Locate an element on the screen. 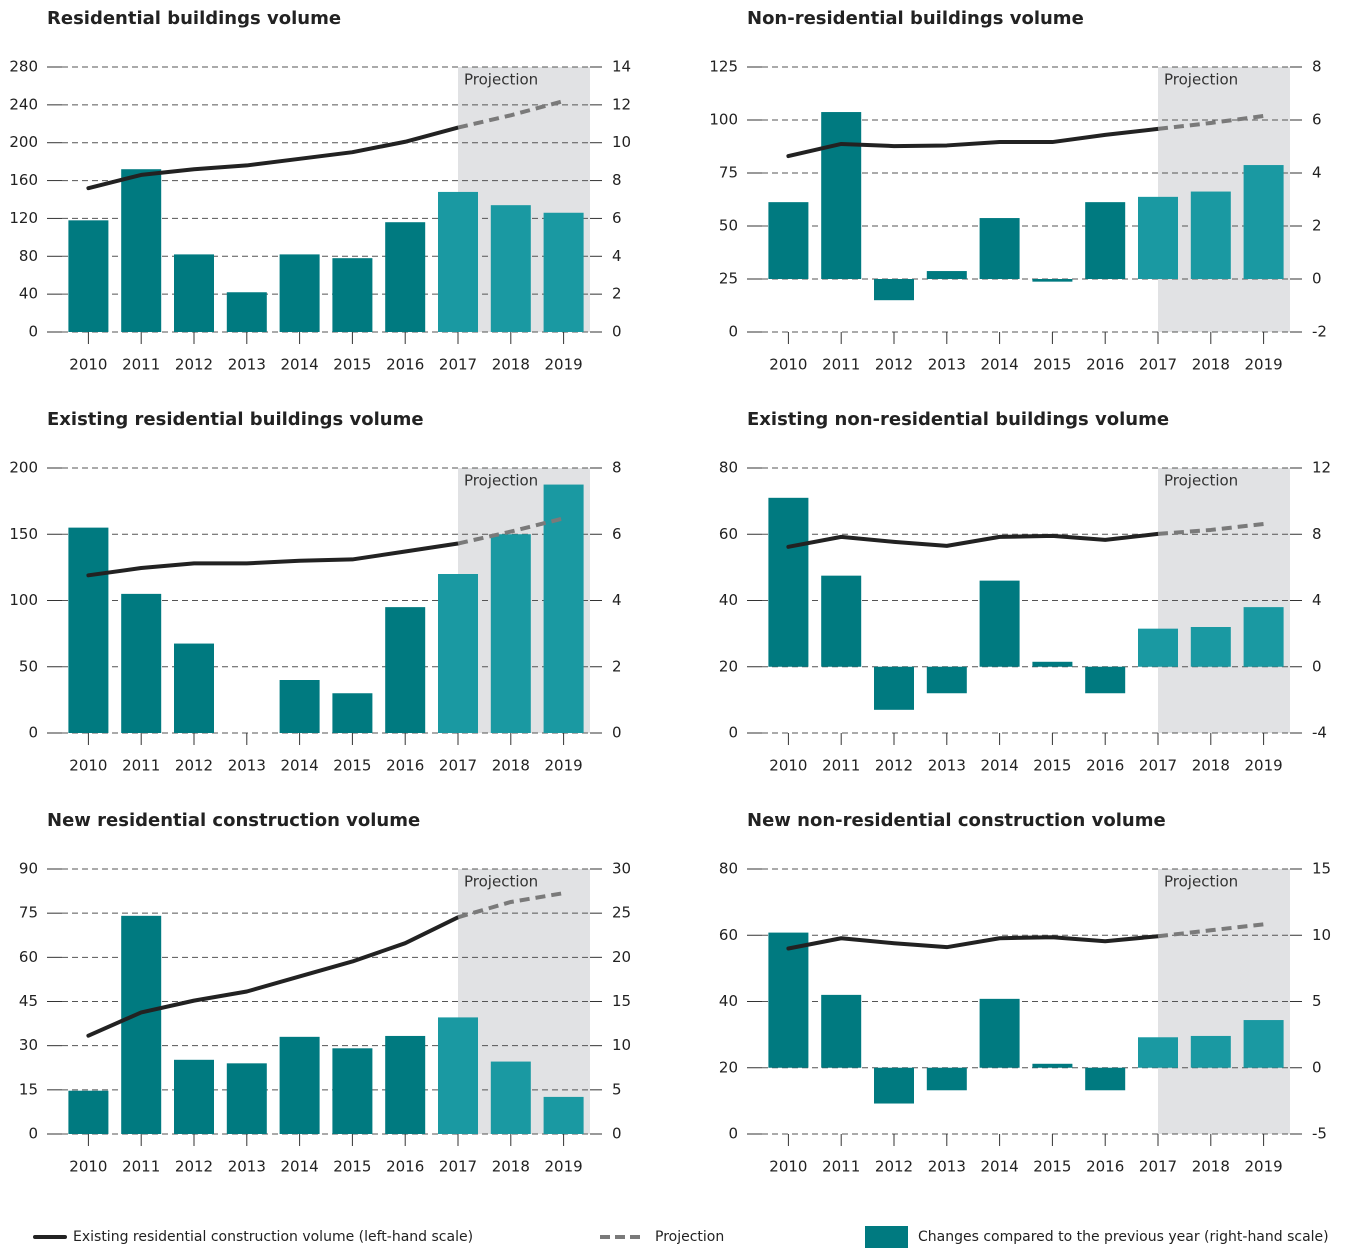 This screenshot has width=1345, height=1253. legend-label: Projection is located at coordinates (689, 1237).